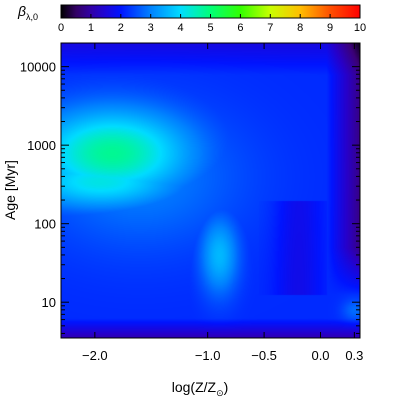 This screenshot has height=400, width=400. Describe the element at coordinates (300, 28) in the screenshot. I see `colorbar-tick-label: 8` at that location.